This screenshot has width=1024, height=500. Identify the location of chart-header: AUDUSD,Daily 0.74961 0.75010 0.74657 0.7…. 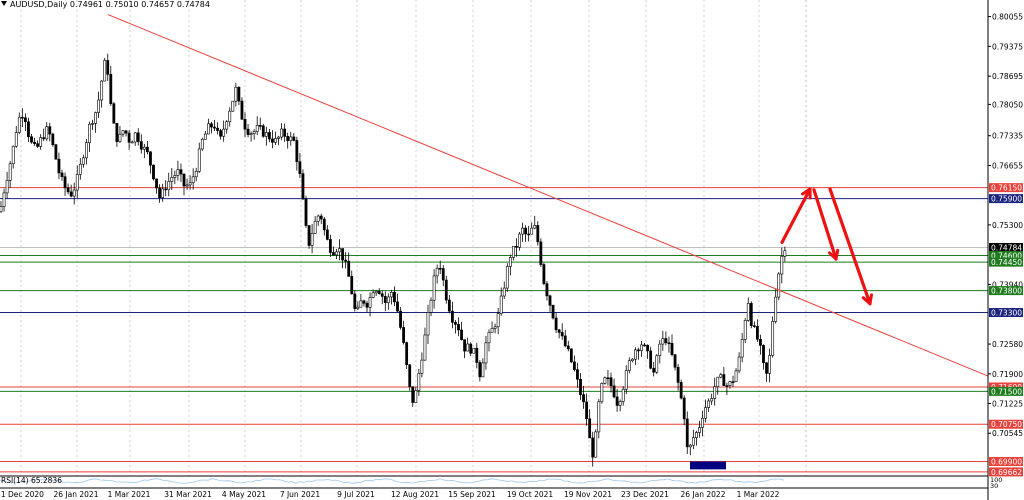
(105, 4).